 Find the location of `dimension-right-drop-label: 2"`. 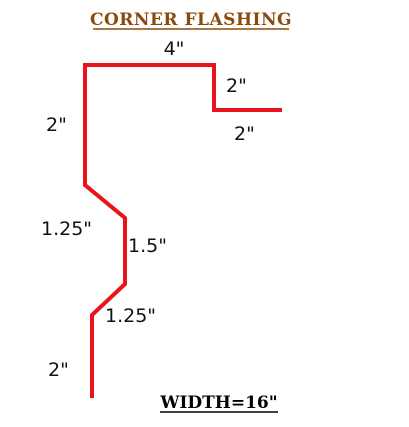

dimension-right-drop-label: 2" is located at coordinates (236, 86).